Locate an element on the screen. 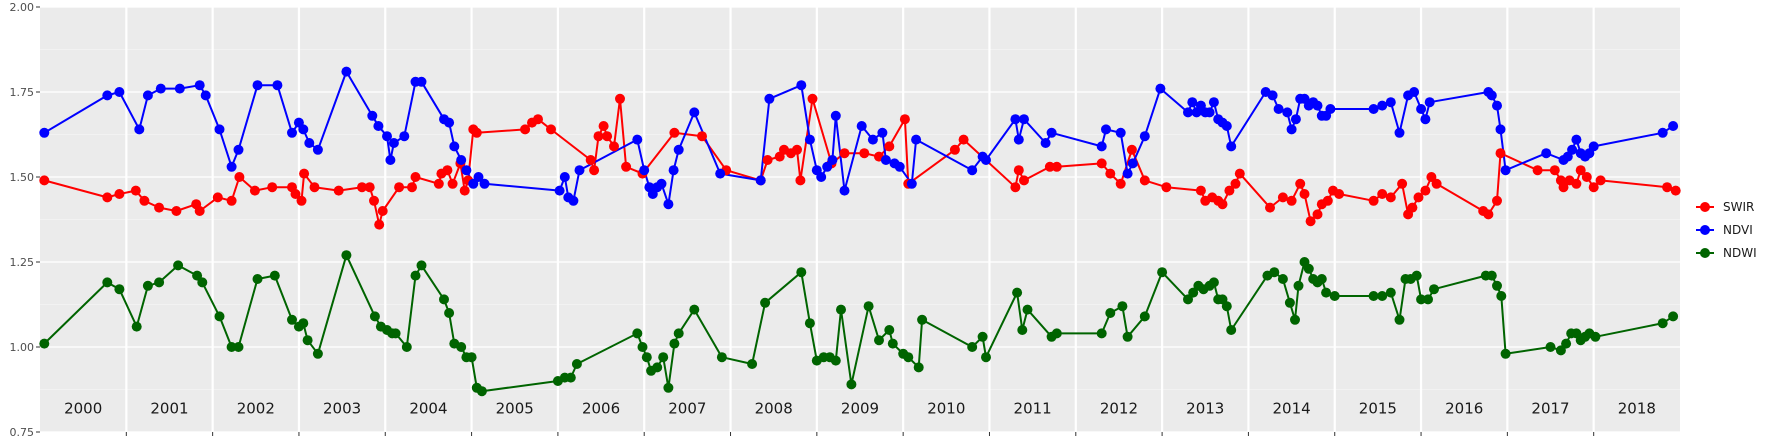 Image resolution: width=1773 pixels, height=442 pixels. x-axis is located at coordinates (860, 434).